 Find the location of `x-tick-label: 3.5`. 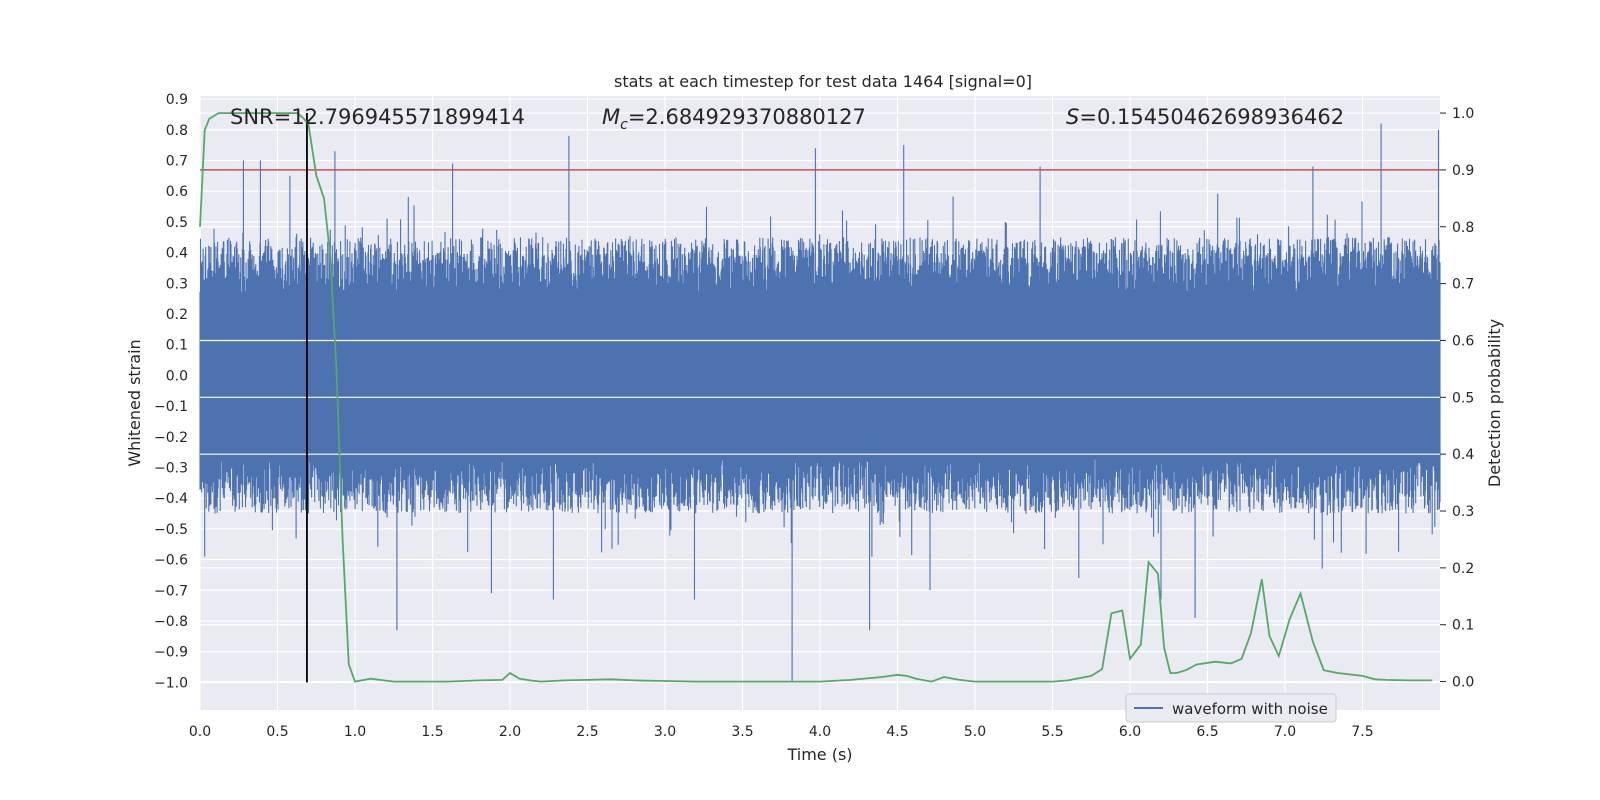

x-tick-label: 3.5 is located at coordinates (742, 732).